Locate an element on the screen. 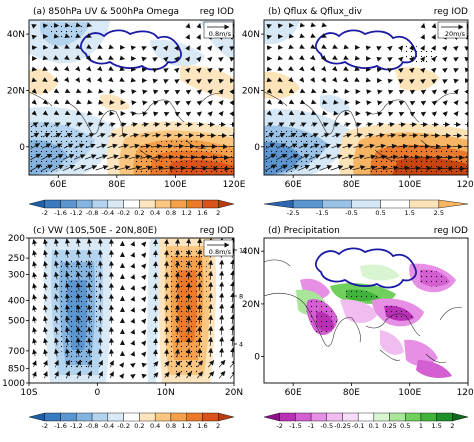  colorbar-label: -1.5 is located at coordinates (295, 426).